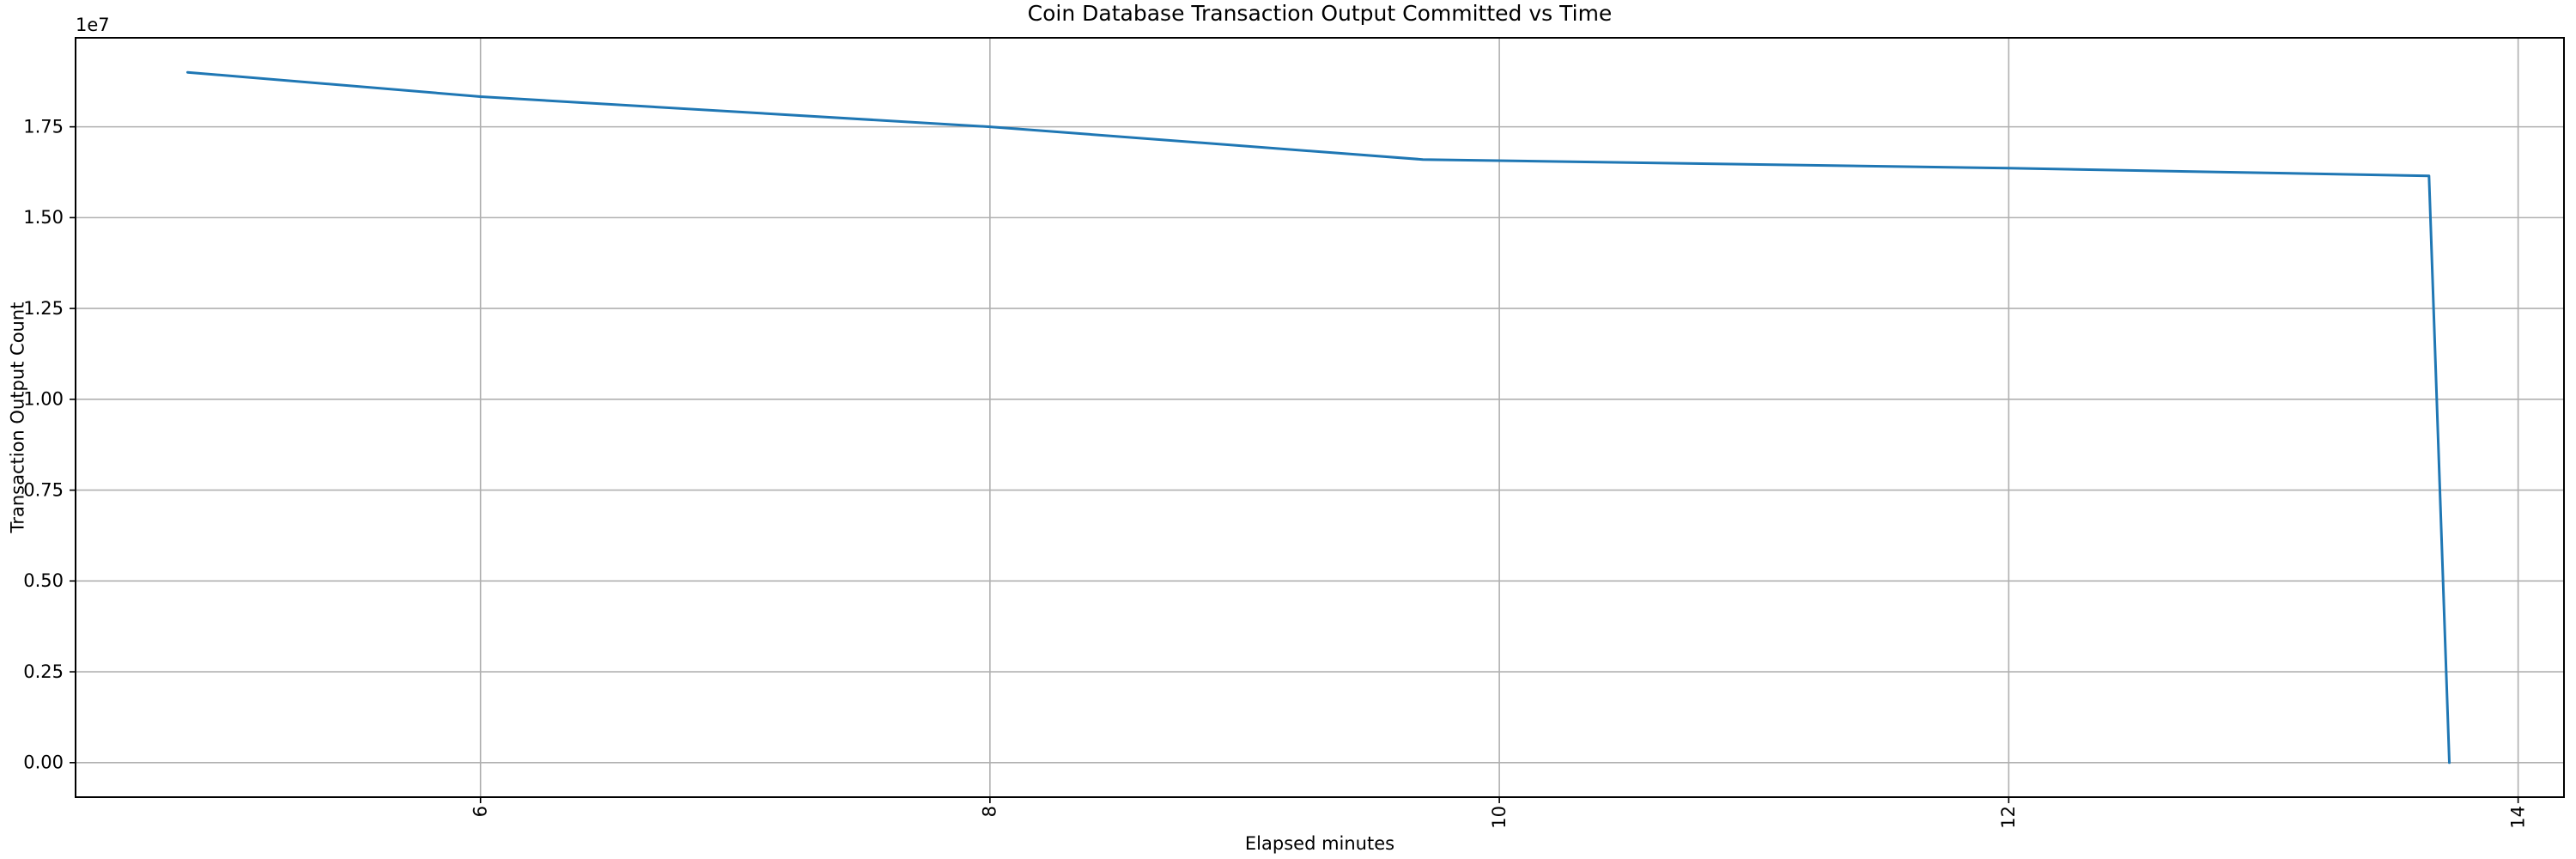 The height and width of the screenshot is (859, 2576). What do you see at coordinates (1319, 844) in the screenshot?
I see `x-axis-label: Elapsed minutes` at bounding box center [1319, 844].